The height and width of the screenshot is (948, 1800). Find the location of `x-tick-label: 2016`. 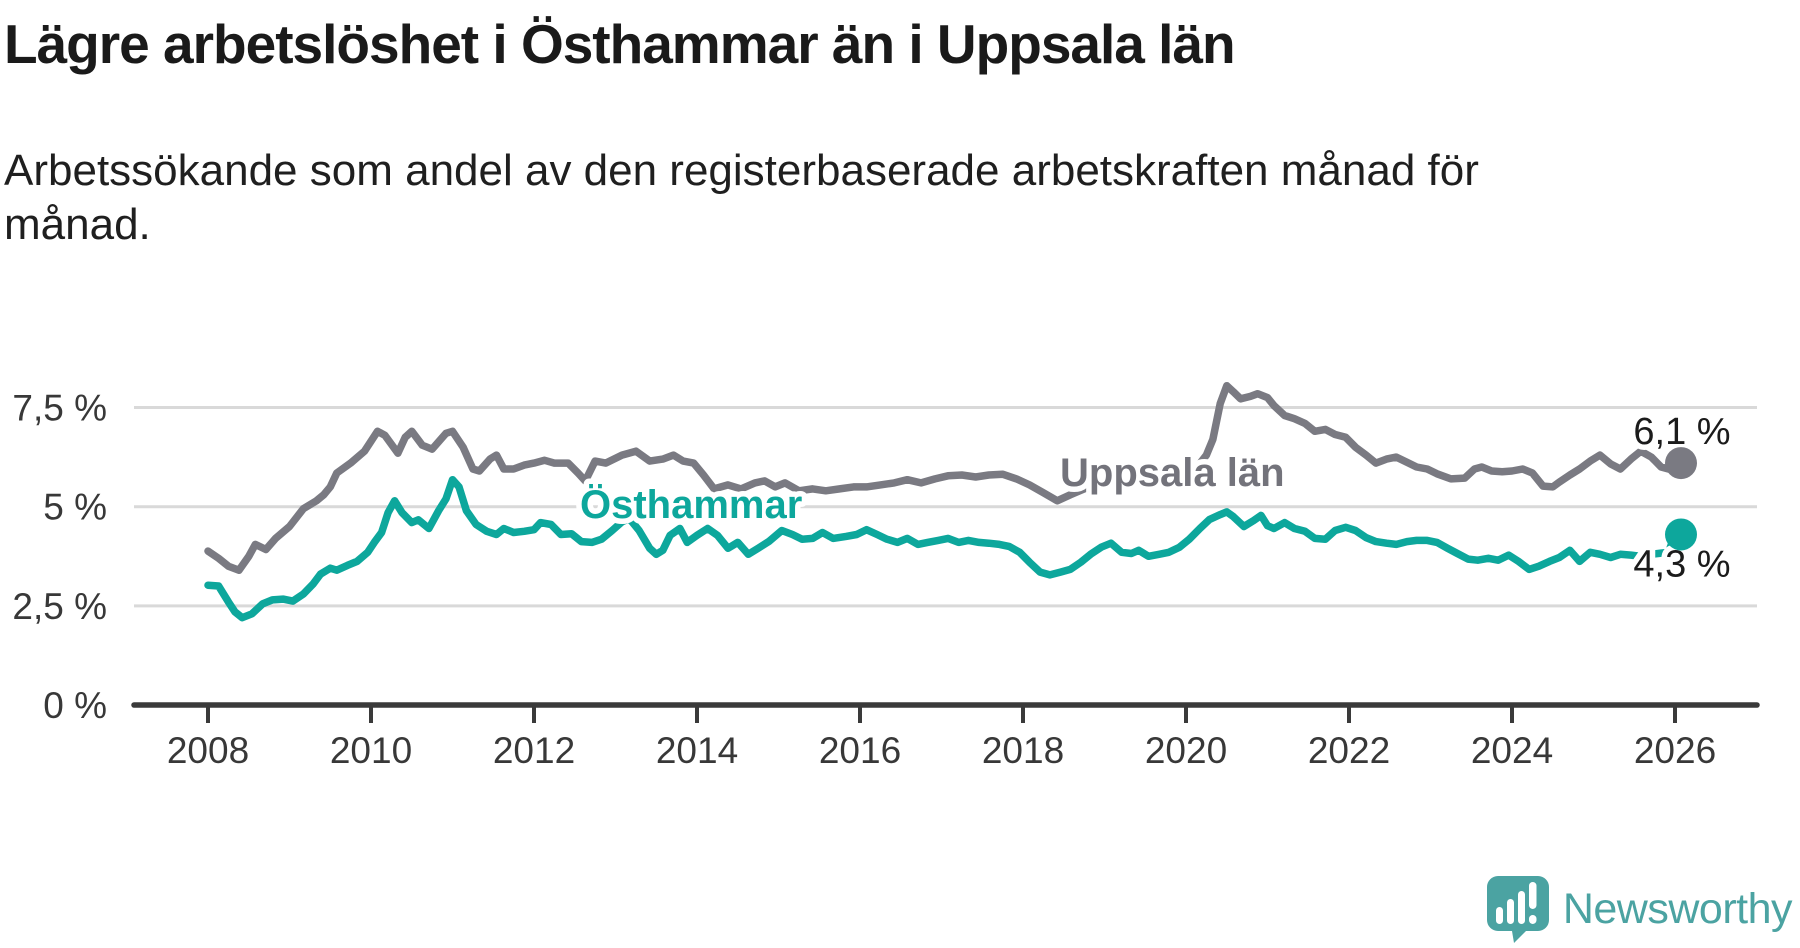

x-tick-label: 2016 is located at coordinates (860, 750).